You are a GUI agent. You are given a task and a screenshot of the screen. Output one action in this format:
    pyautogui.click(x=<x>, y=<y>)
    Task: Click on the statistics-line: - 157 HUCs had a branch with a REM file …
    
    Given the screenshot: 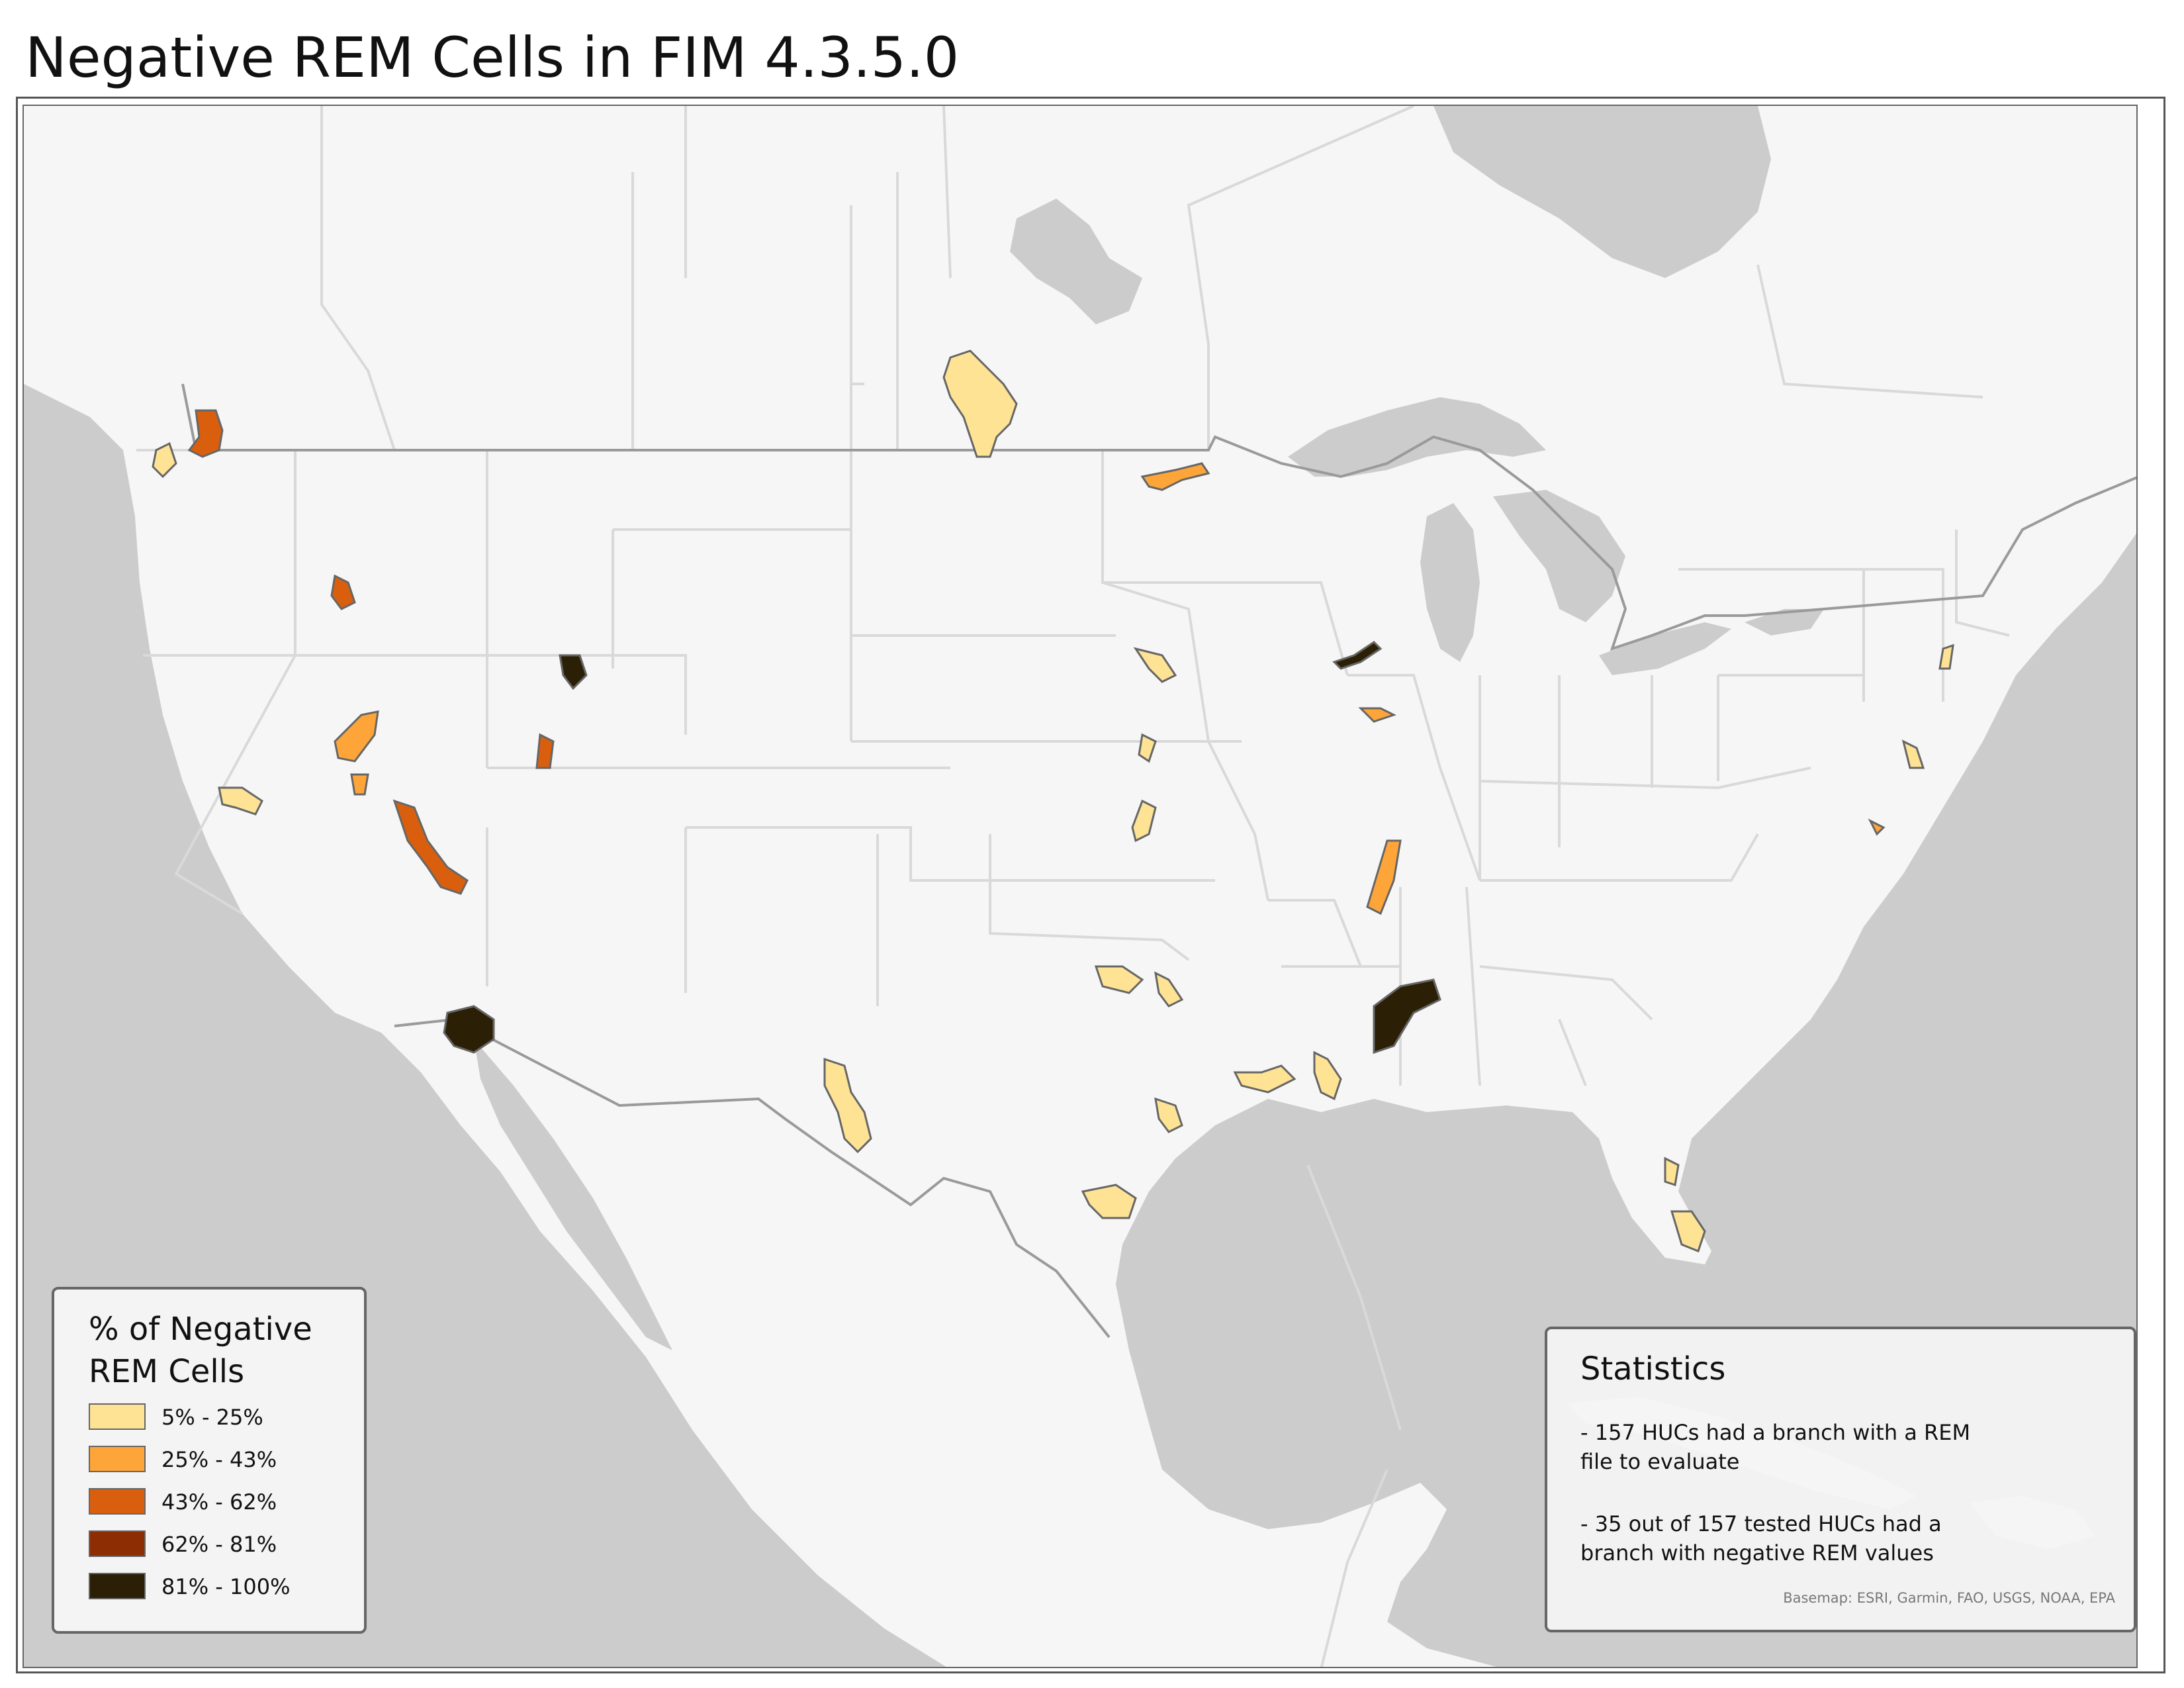 What is the action you would take?
    pyautogui.click(x=1775, y=1447)
    